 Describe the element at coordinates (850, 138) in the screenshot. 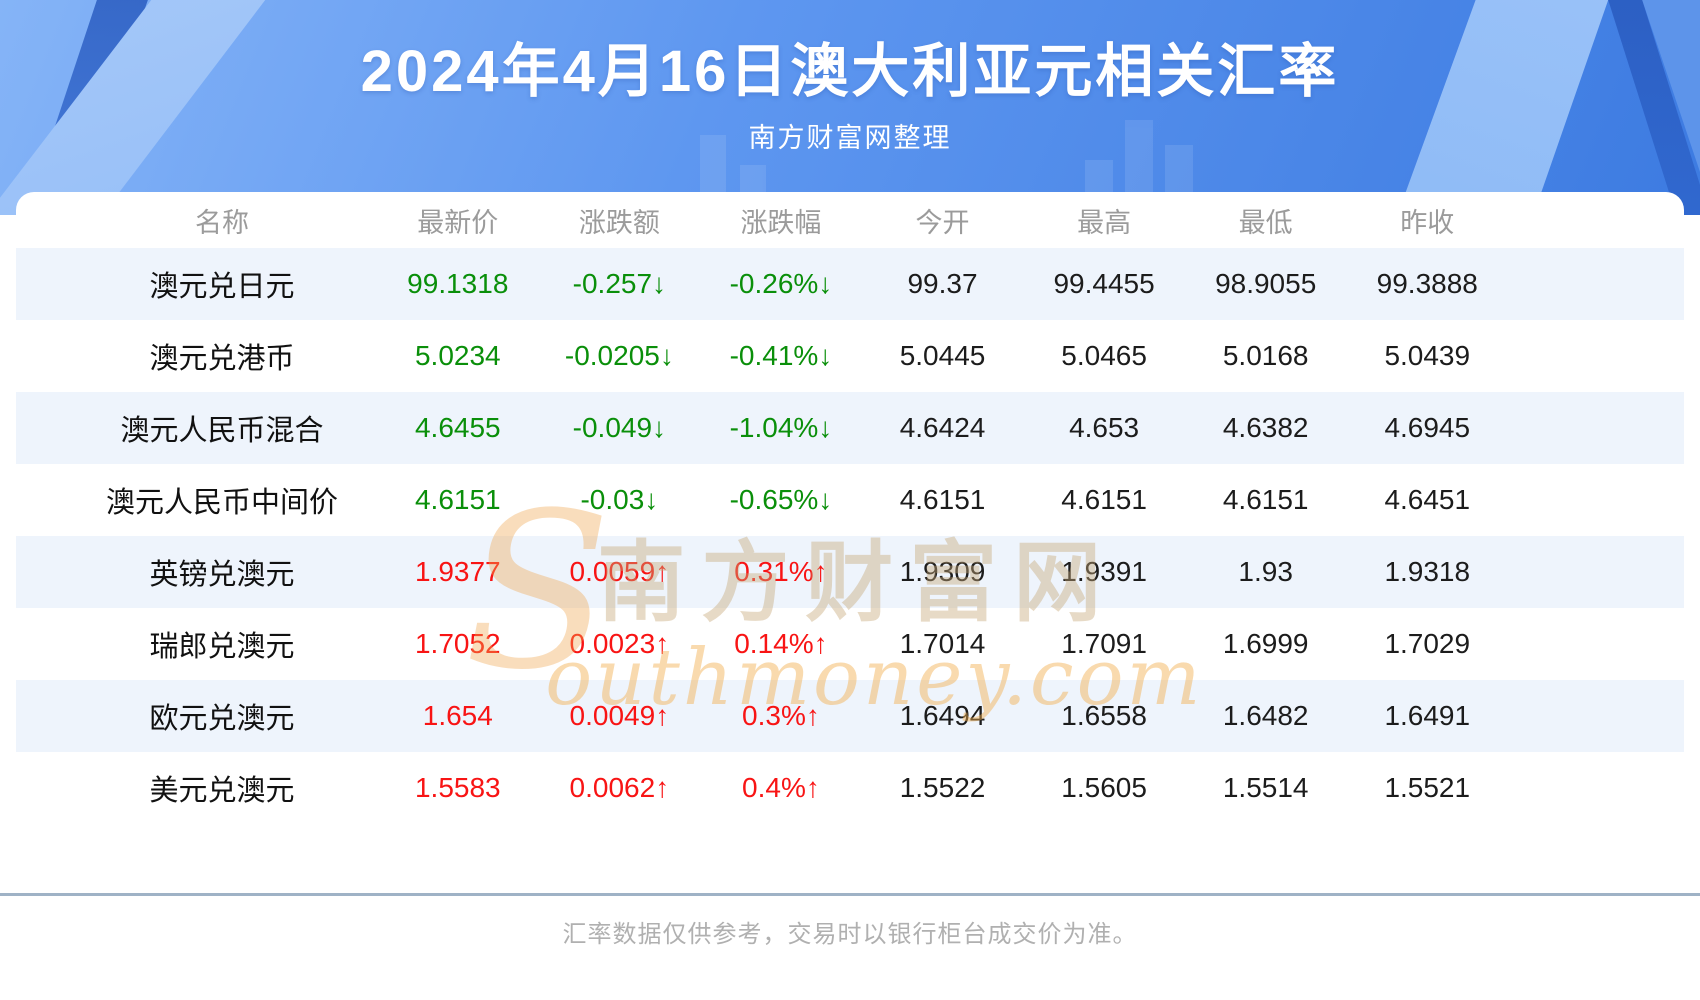

I see `page-subtitle: 南方财富网整理` at that location.